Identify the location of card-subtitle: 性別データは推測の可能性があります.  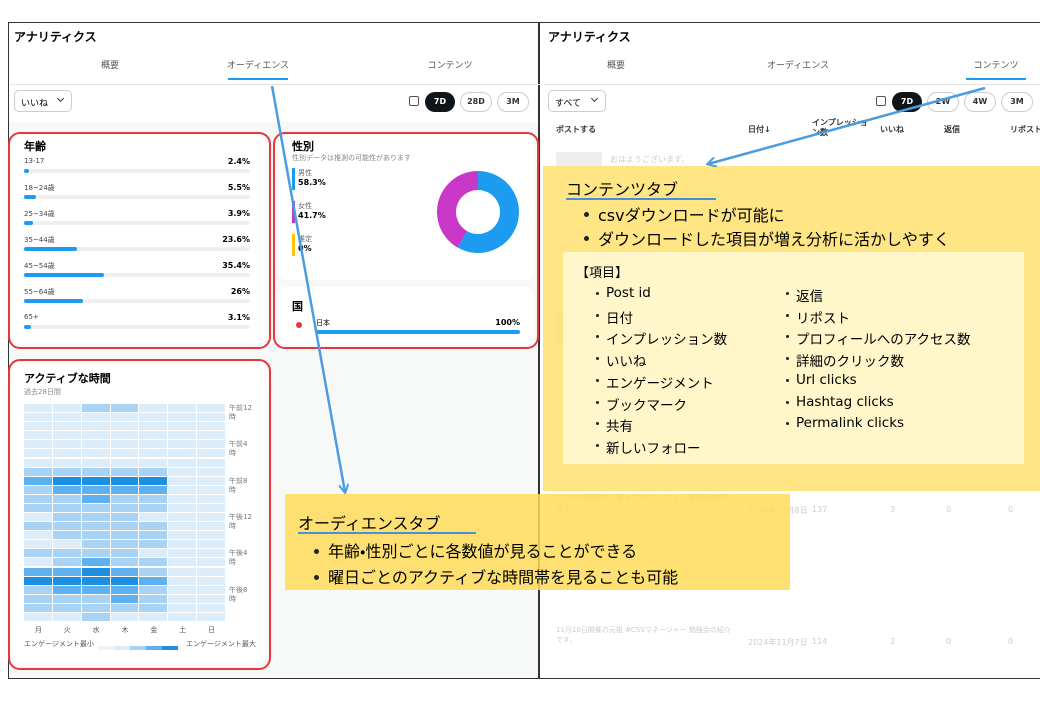
(351, 158).